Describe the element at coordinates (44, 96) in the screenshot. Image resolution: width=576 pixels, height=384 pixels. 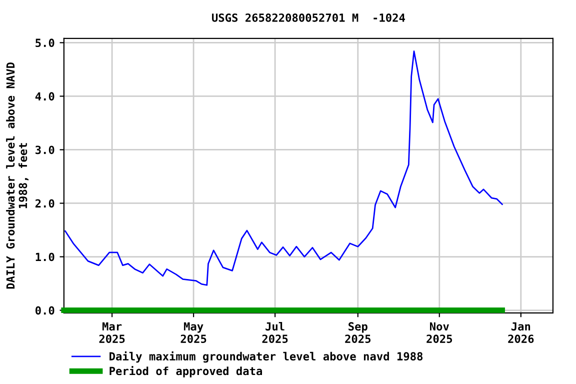
I see `y-tick-label: 4.0` at that location.